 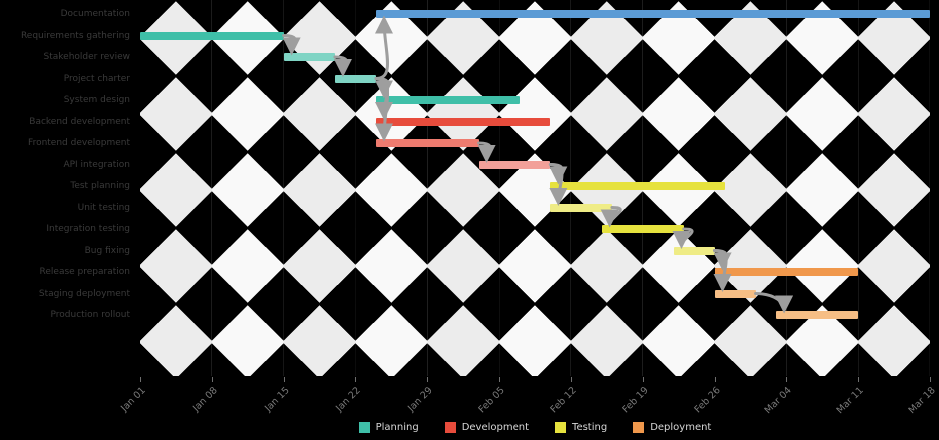 What do you see at coordinates (107, 250) in the screenshot?
I see `task-label: Bug fixing` at bounding box center [107, 250].